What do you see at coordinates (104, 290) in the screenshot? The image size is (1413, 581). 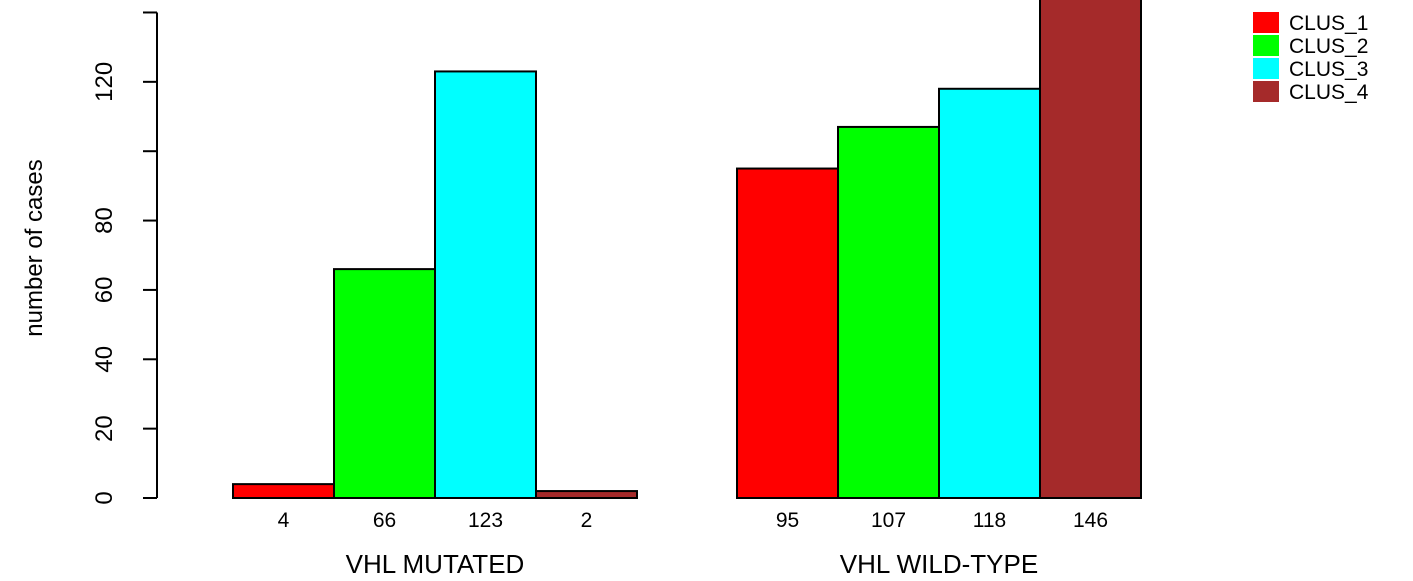 I see `y-tick-label: 60` at bounding box center [104, 290].